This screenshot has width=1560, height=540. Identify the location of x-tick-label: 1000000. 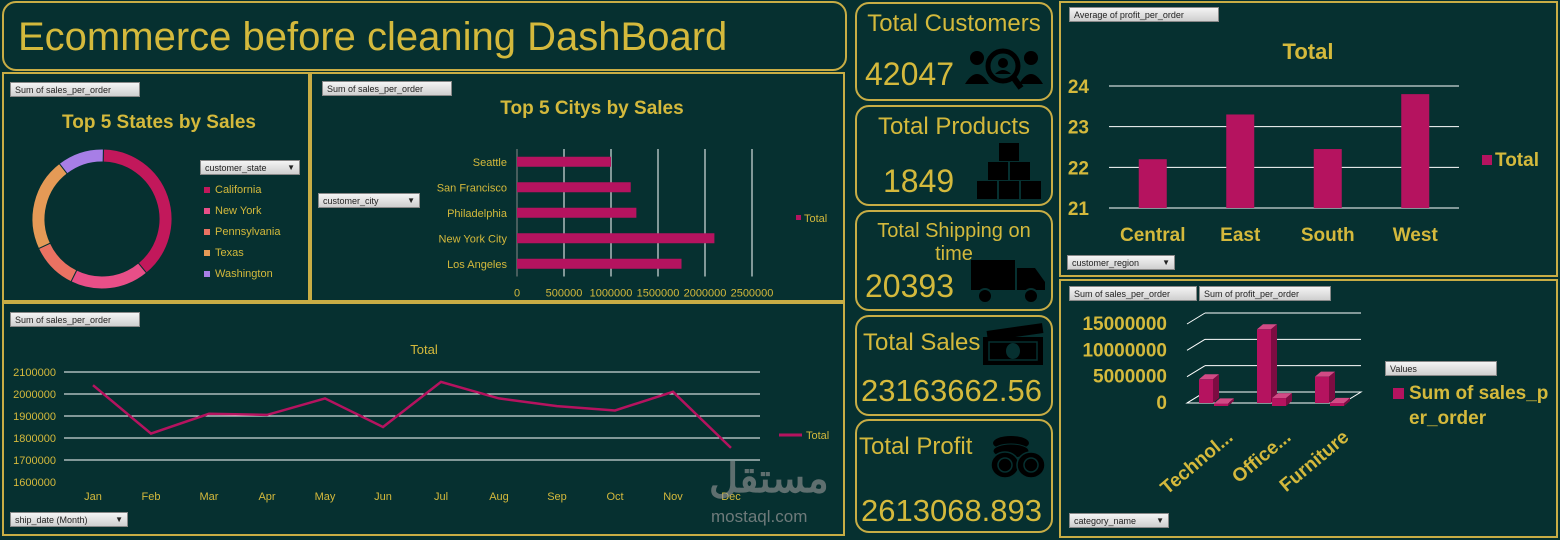
(611, 294).